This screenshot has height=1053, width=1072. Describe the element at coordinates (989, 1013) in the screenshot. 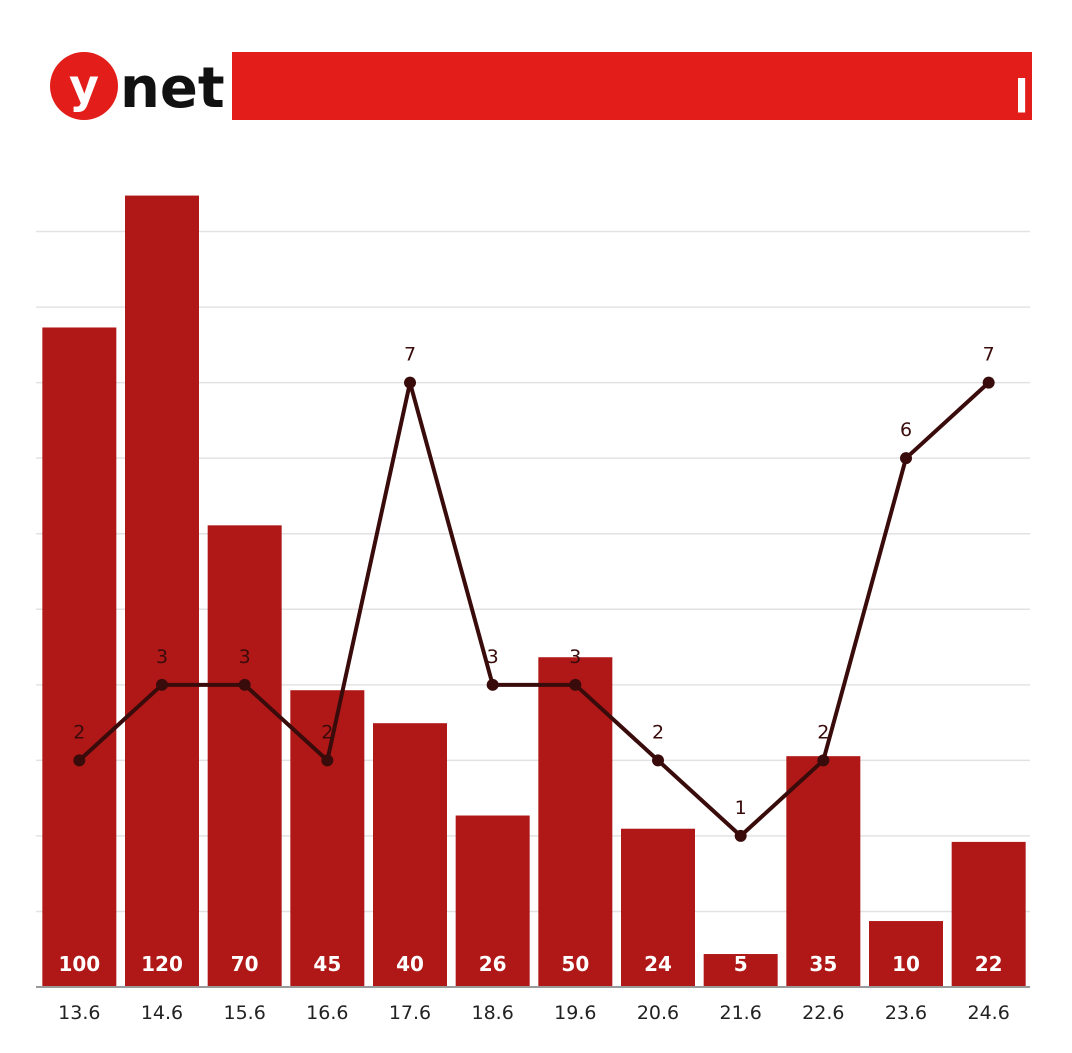

I see `x-tick-label: 24.6` at that location.